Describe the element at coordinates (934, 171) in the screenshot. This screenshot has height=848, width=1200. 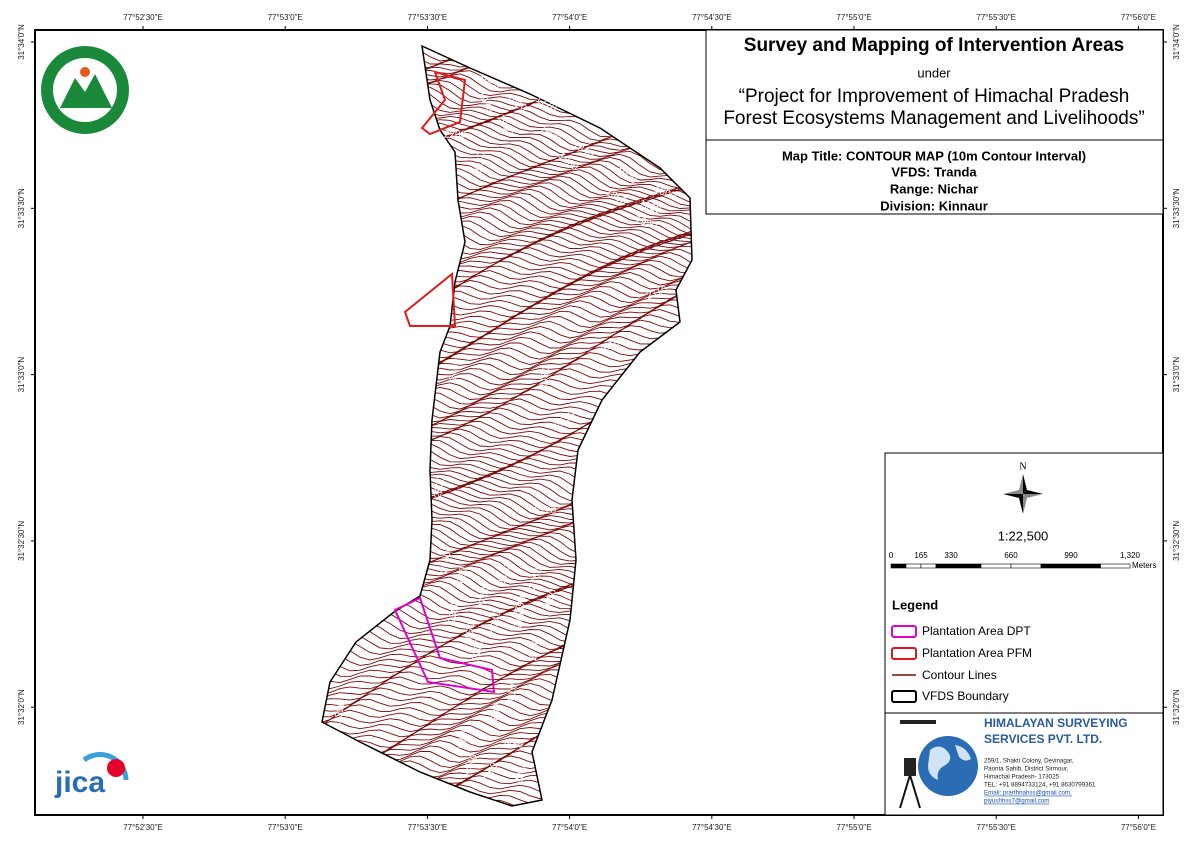
I see `vfds: VFDS: Tranda` at that location.